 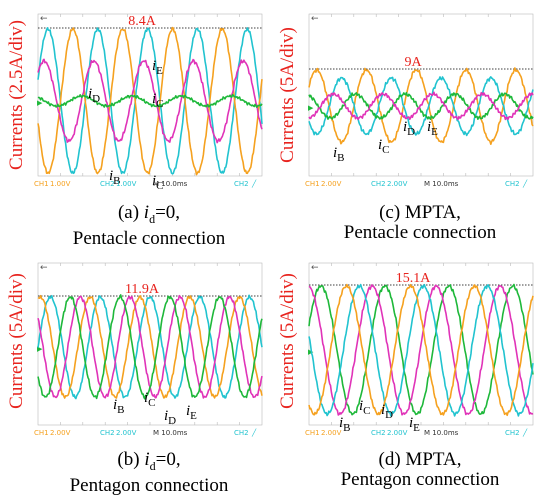 I want to click on peak-current-label: 11.9A, so click(x=142, y=289).